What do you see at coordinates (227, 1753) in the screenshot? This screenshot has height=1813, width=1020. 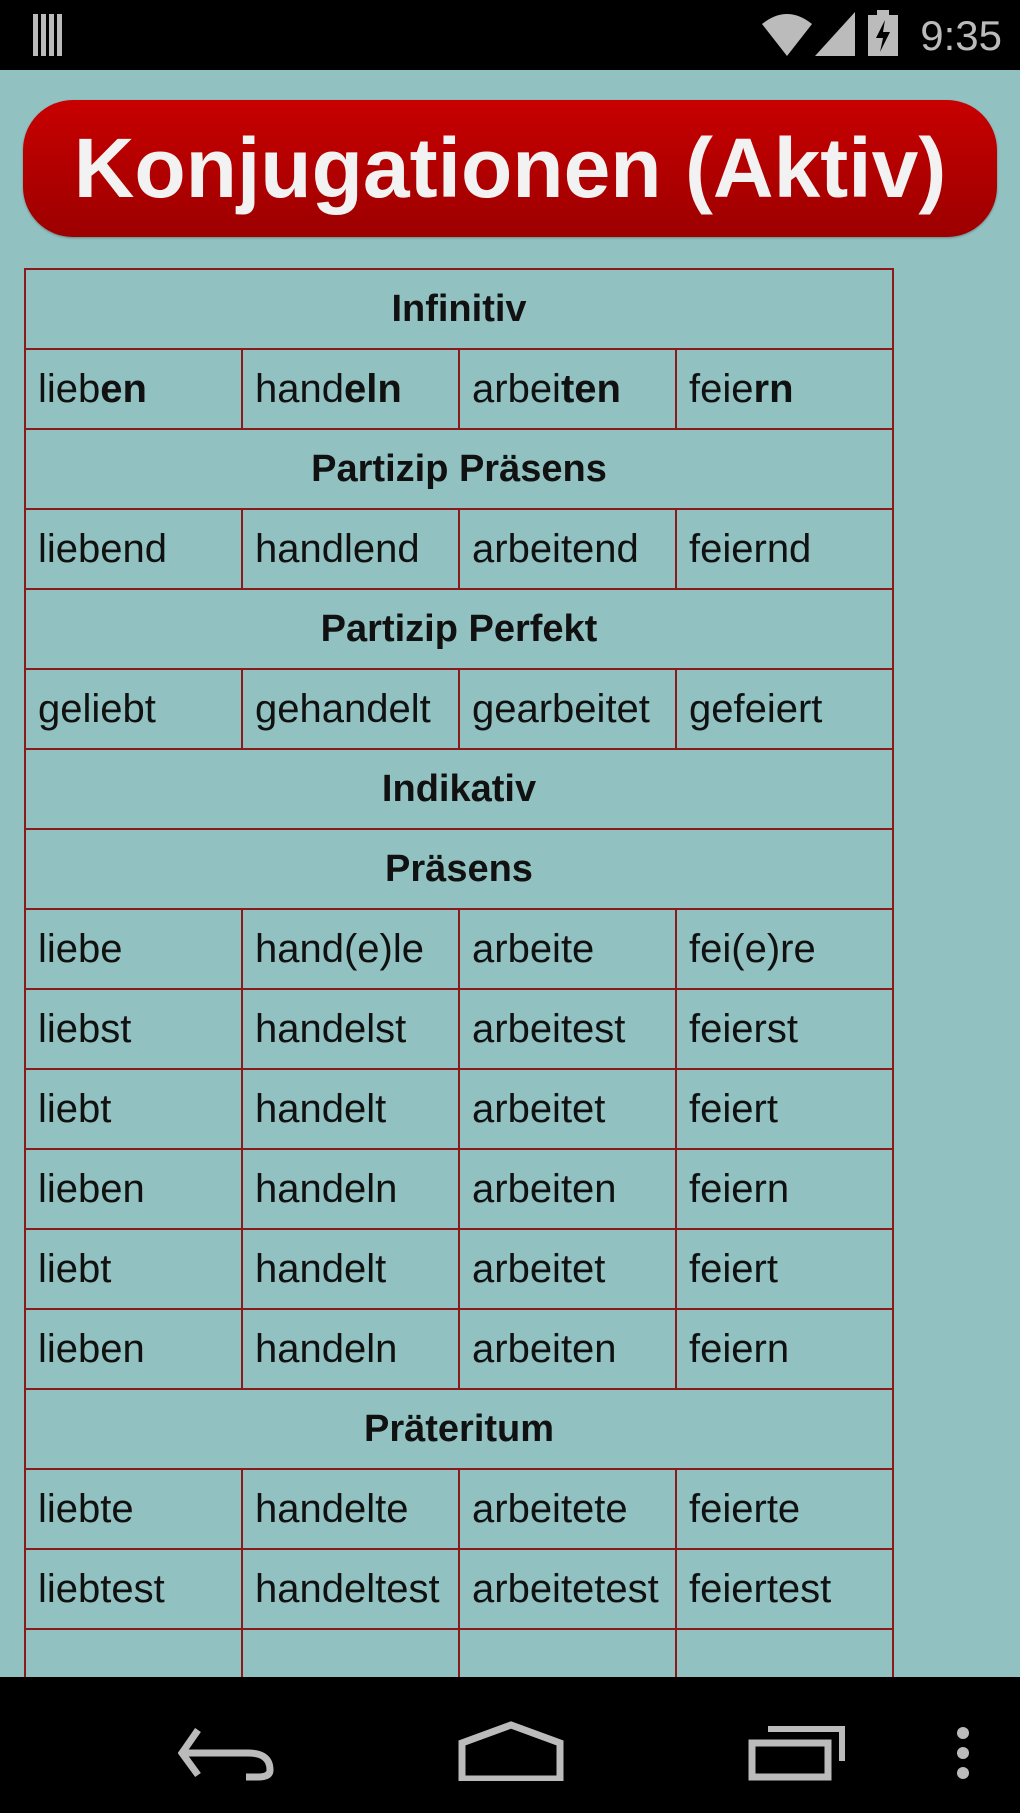 I see `back-icon` at bounding box center [227, 1753].